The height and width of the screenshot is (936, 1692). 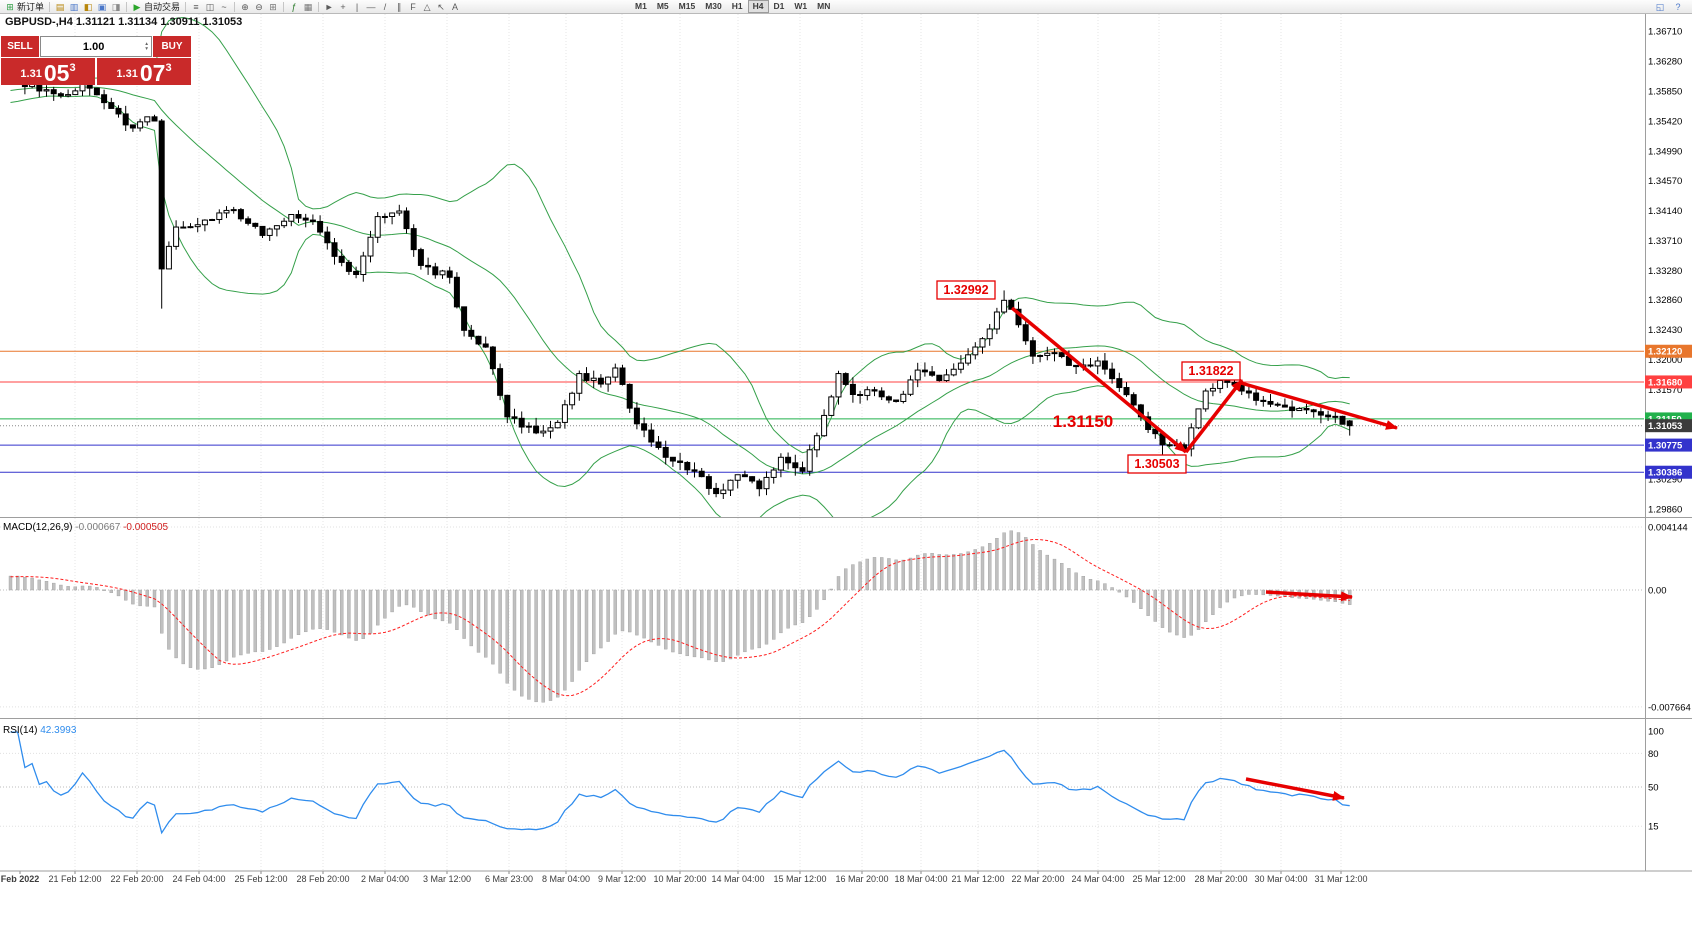 What do you see at coordinates (758, 6) in the screenshot?
I see `timeframe-h4: H4` at bounding box center [758, 6].